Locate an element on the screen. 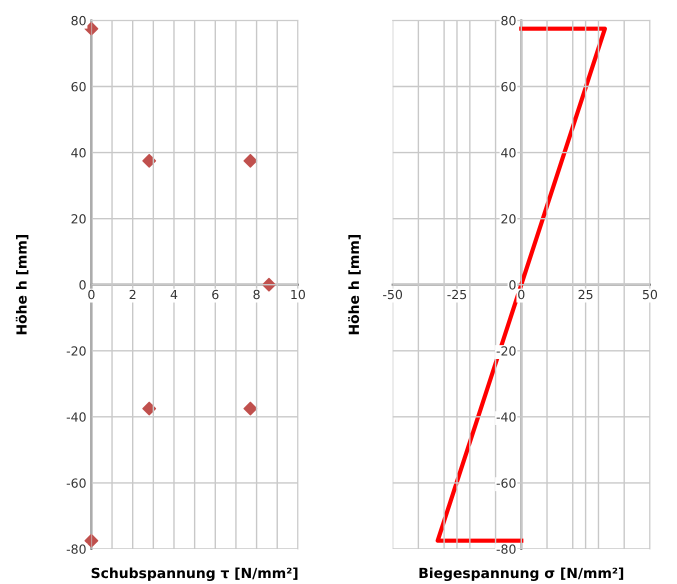 The image size is (677, 584). x-tick-label: 6 is located at coordinates (215, 295).